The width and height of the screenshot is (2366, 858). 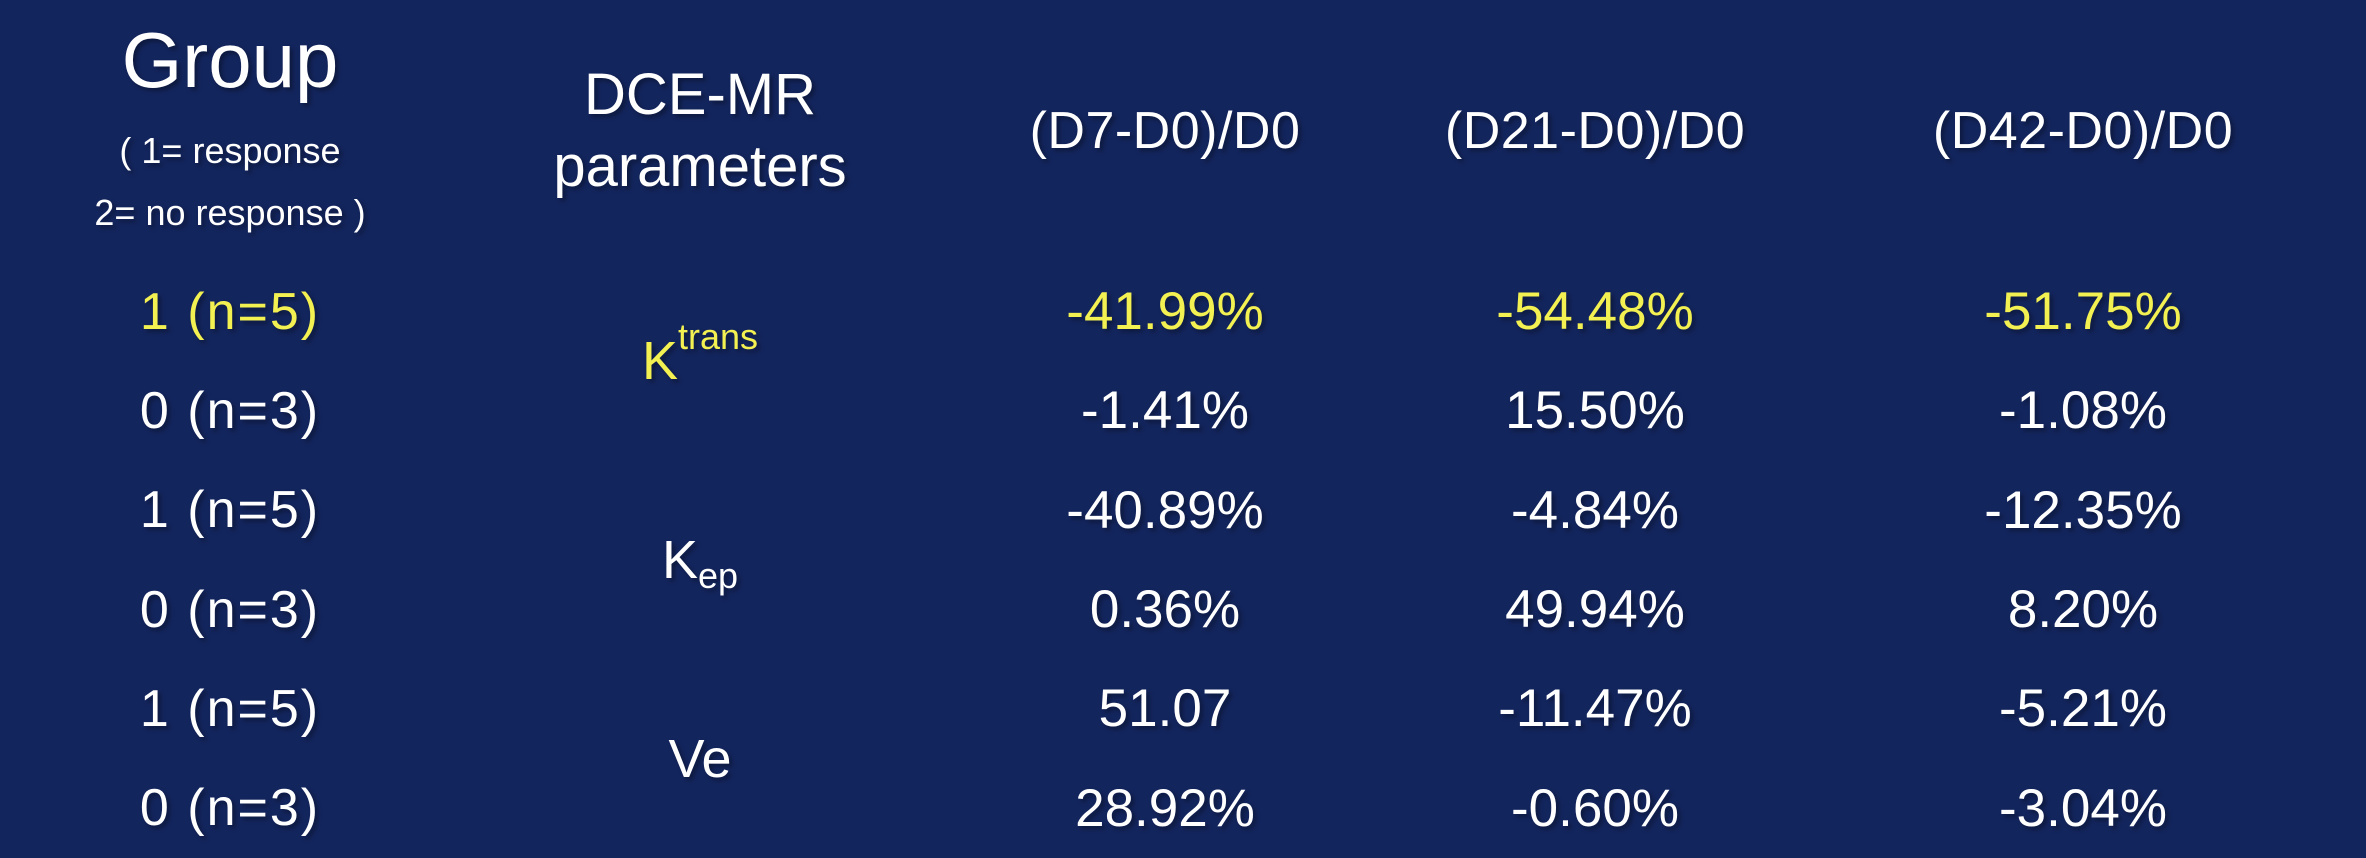 What do you see at coordinates (230, 808) in the screenshot?
I see `group-cell-row6: 0 (n=3)` at bounding box center [230, 808].